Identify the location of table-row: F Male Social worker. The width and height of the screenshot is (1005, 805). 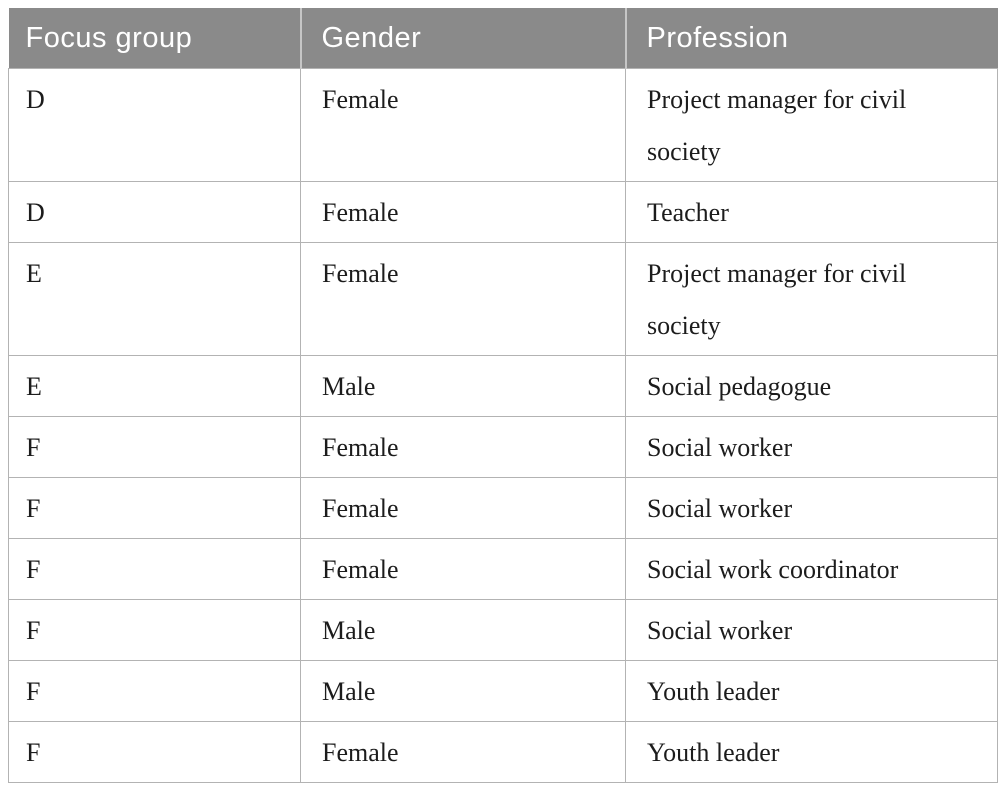
(503, 630).